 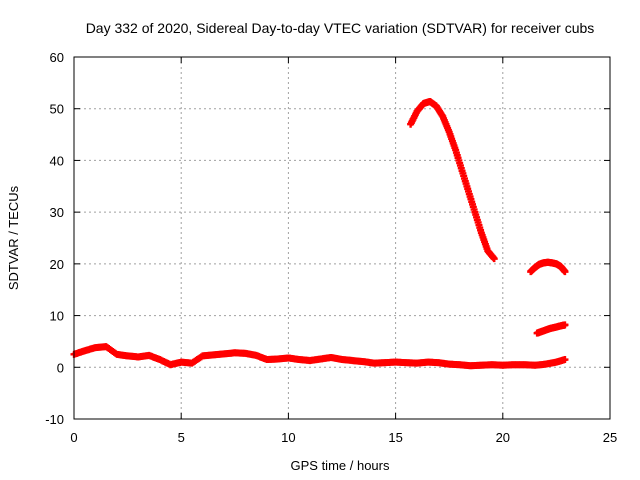 I want to click on x-axis-label: GPS time / hours, so click(x=340, y=465).